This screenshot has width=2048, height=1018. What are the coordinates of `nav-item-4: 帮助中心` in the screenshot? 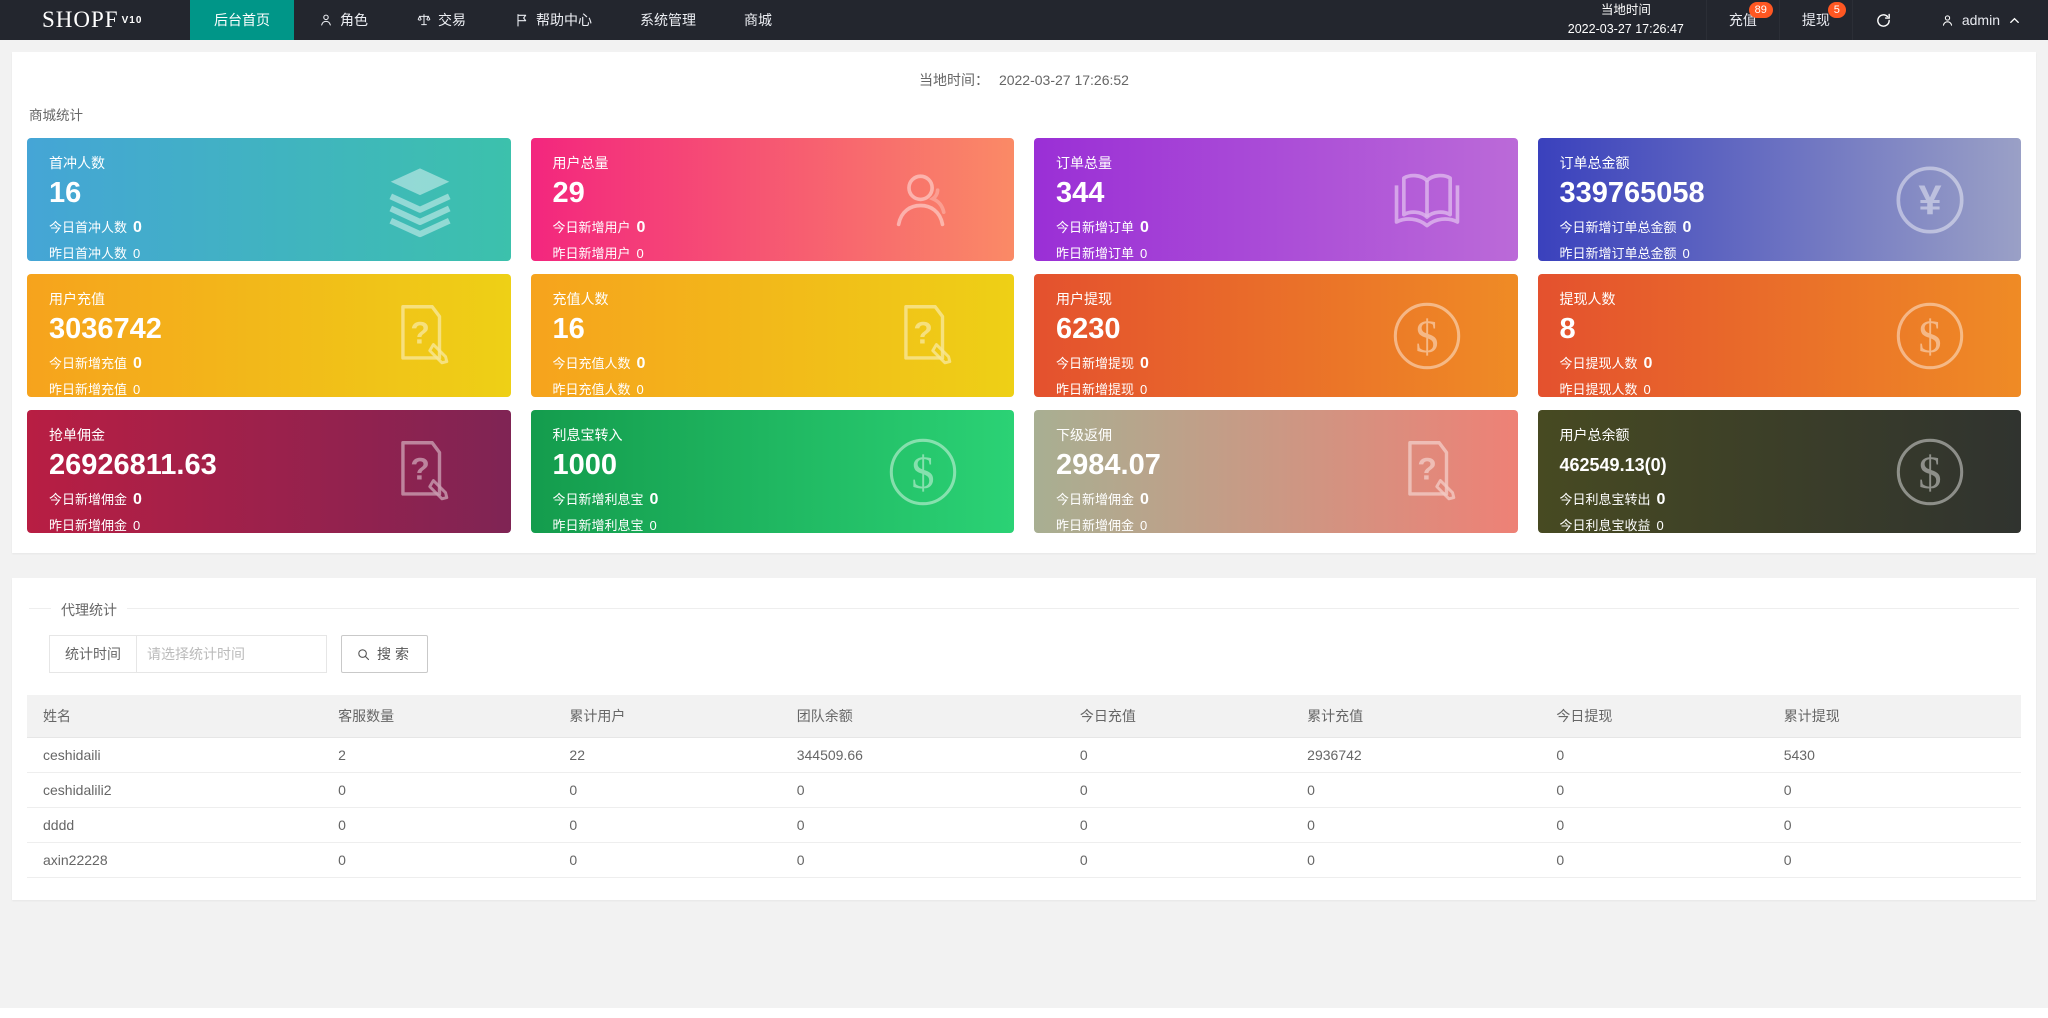 It's located at (553, 20).